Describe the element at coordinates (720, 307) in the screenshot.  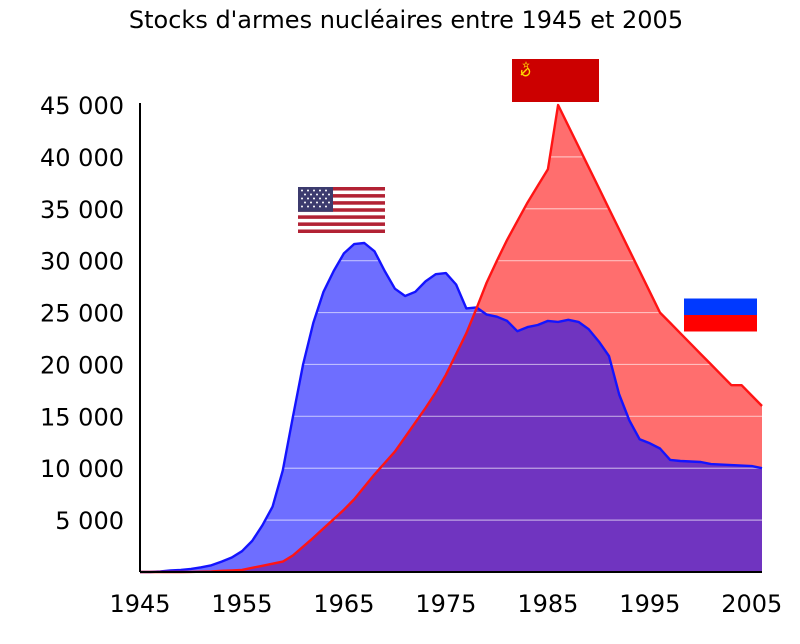
I see `russia-flag-icon` at that location.